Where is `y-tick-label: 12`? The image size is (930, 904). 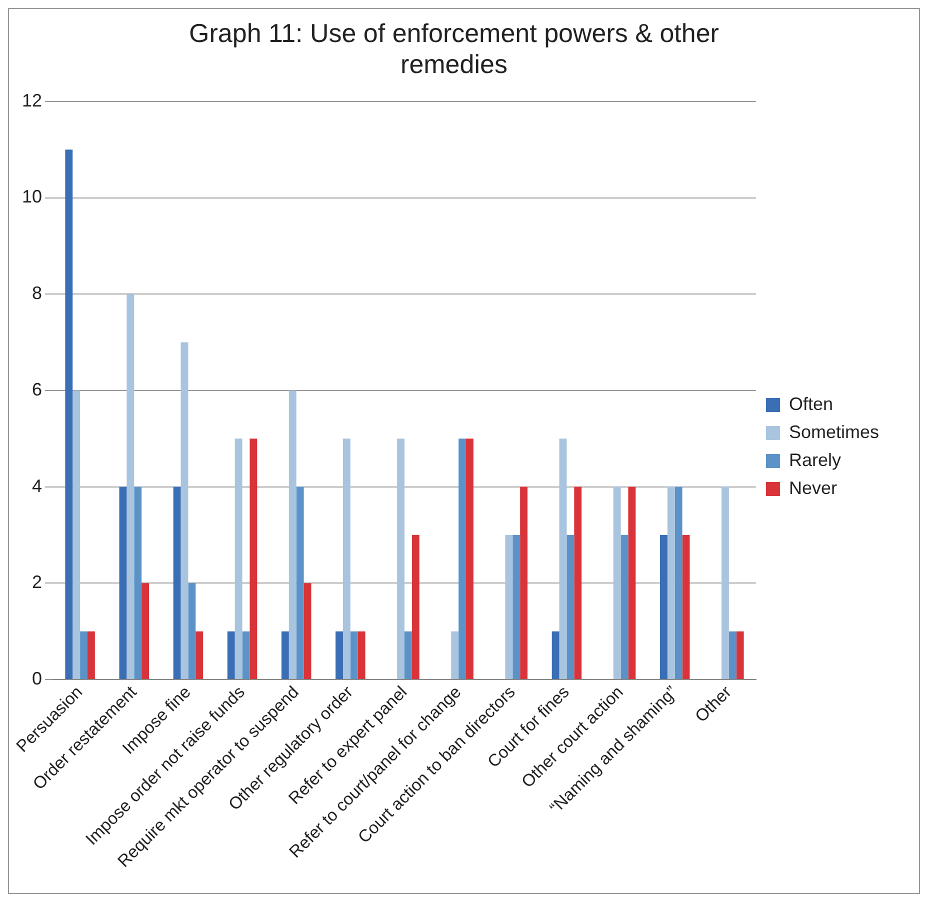
y-tick-label: 12 is located at coordinates (32, 100).